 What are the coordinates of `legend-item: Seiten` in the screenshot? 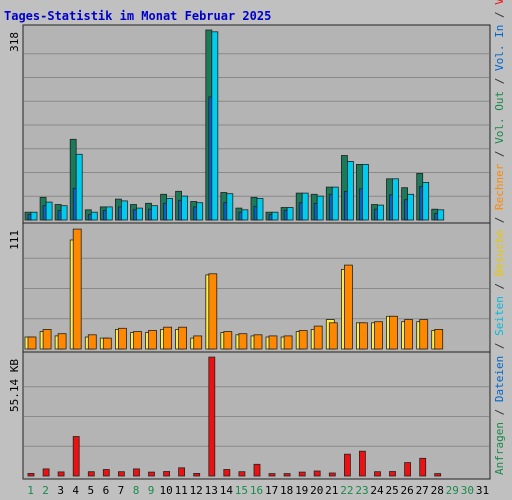 It's located at (499, 316).